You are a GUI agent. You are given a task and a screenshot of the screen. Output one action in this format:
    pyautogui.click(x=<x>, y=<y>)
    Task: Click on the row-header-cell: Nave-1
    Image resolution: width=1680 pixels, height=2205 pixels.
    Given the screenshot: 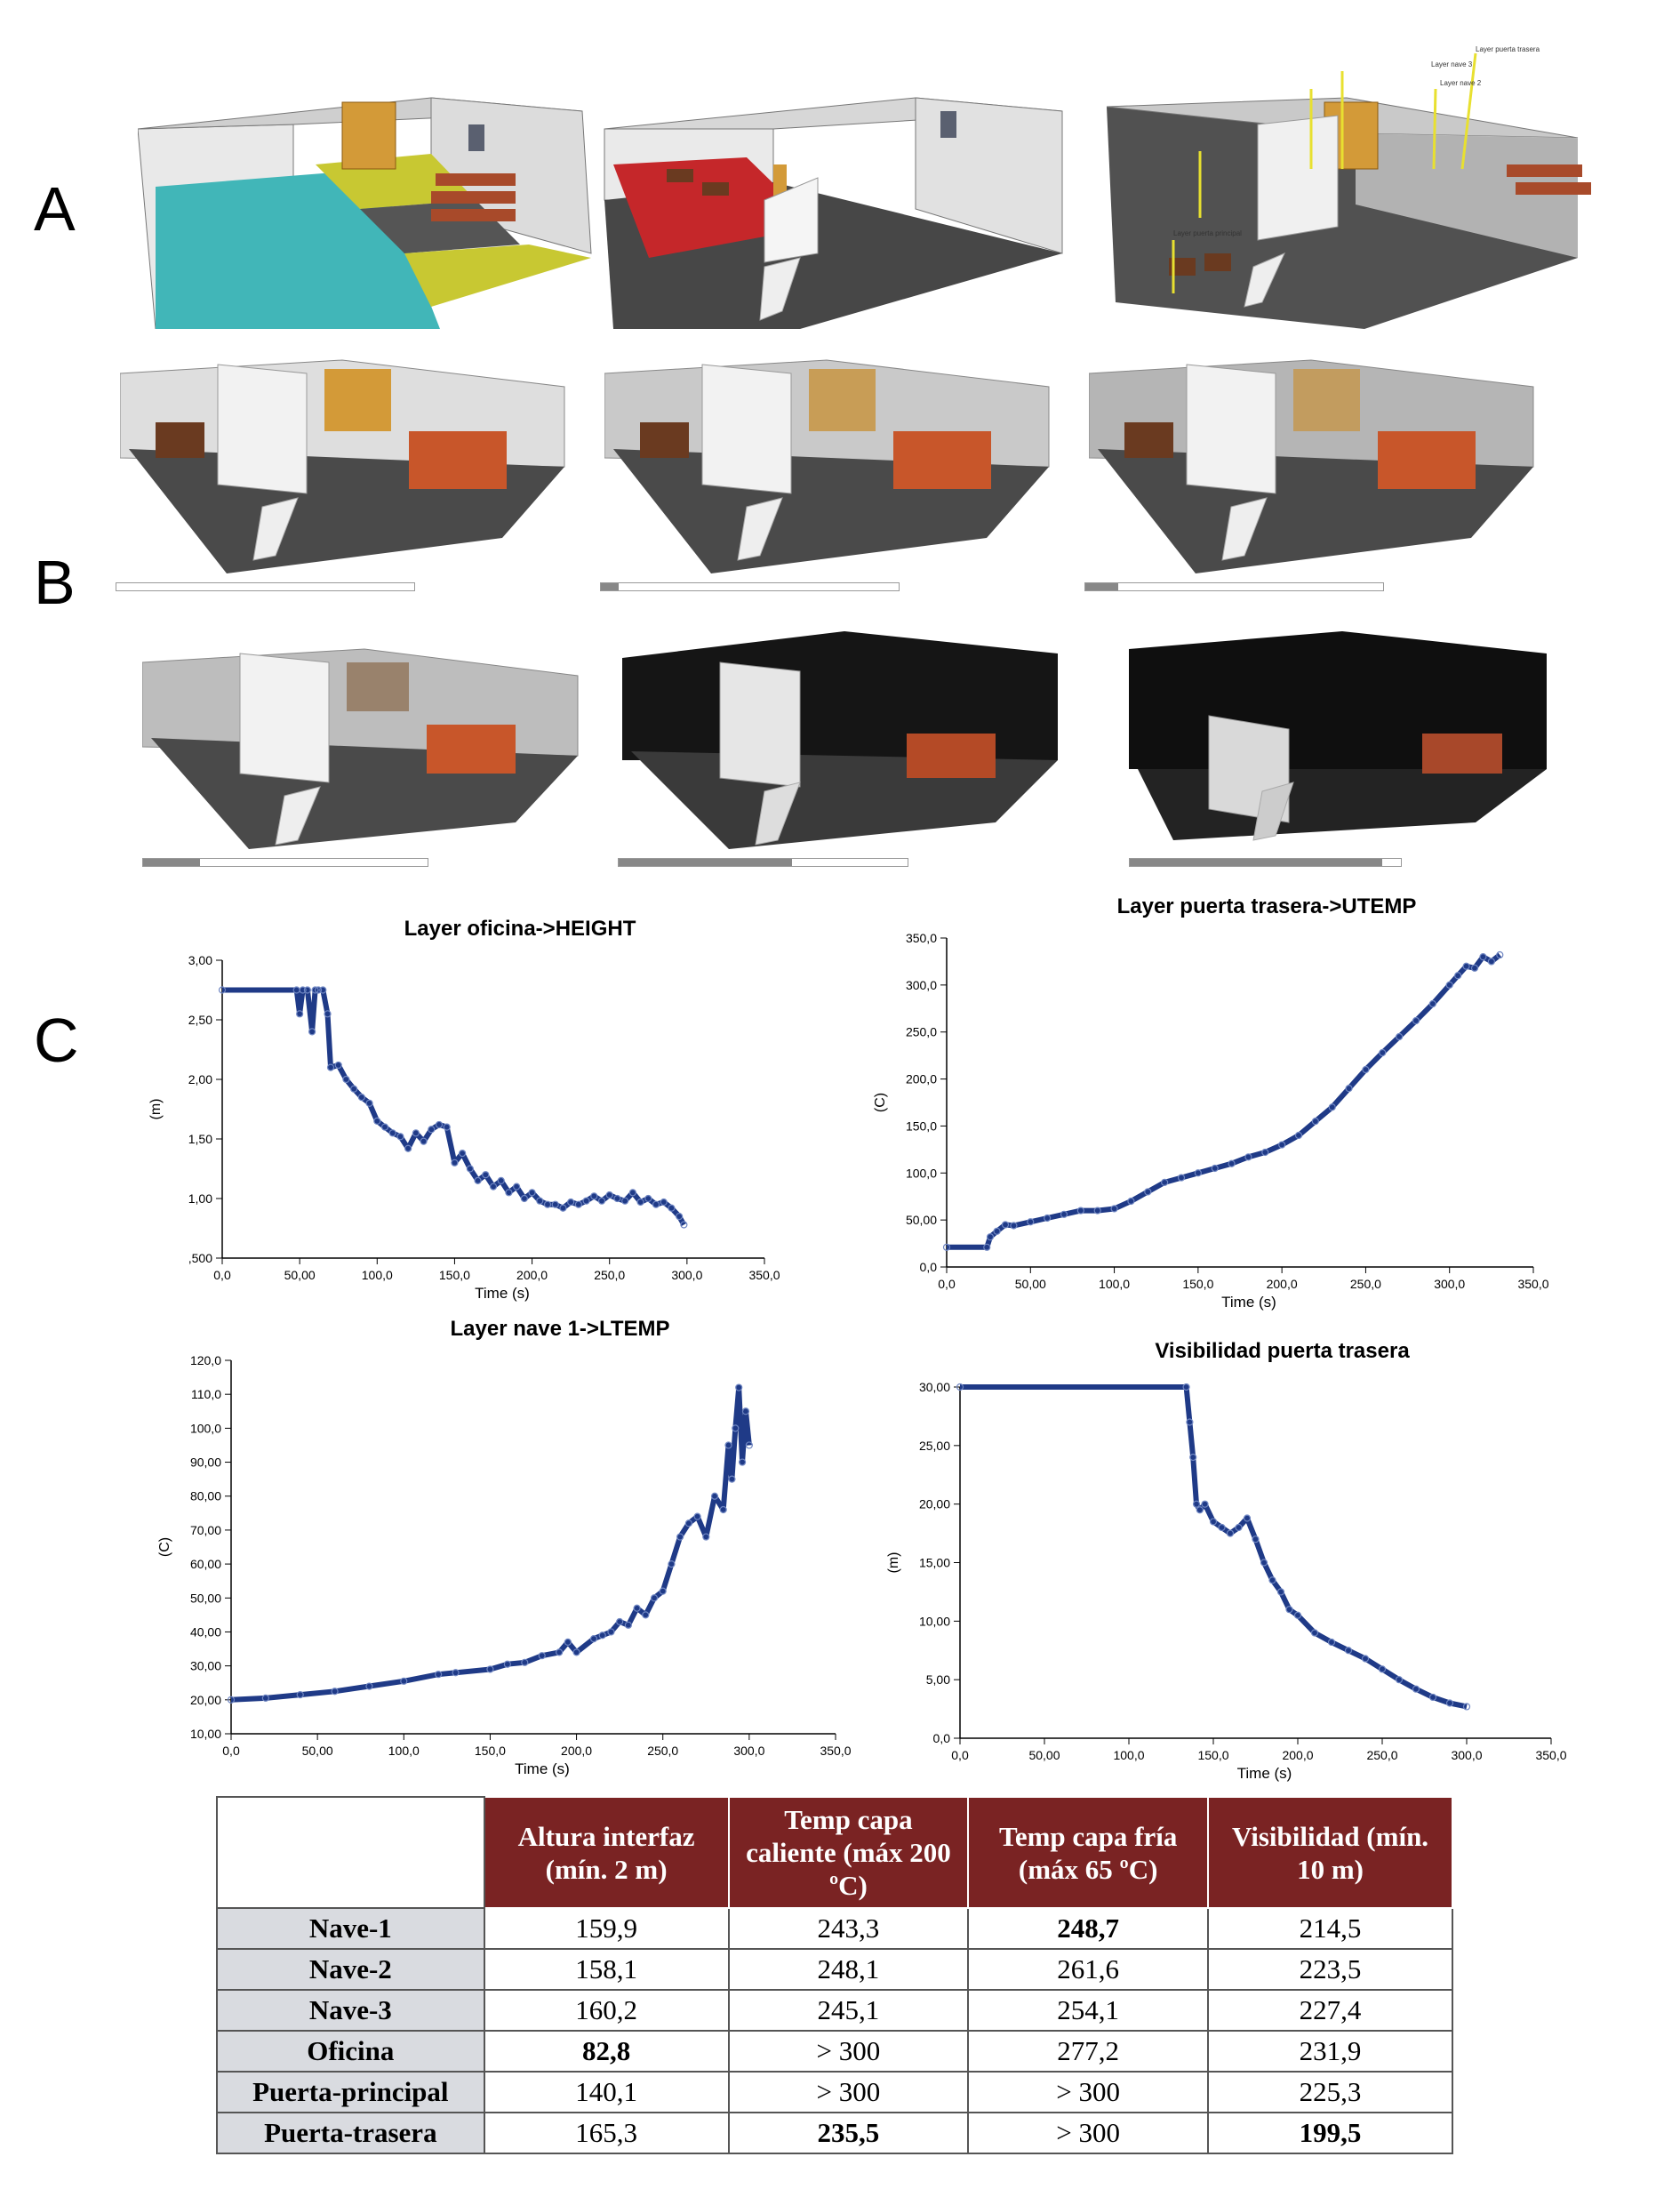 What is the action you would take?
    pyautogui.click(x=350, y=1929)
    